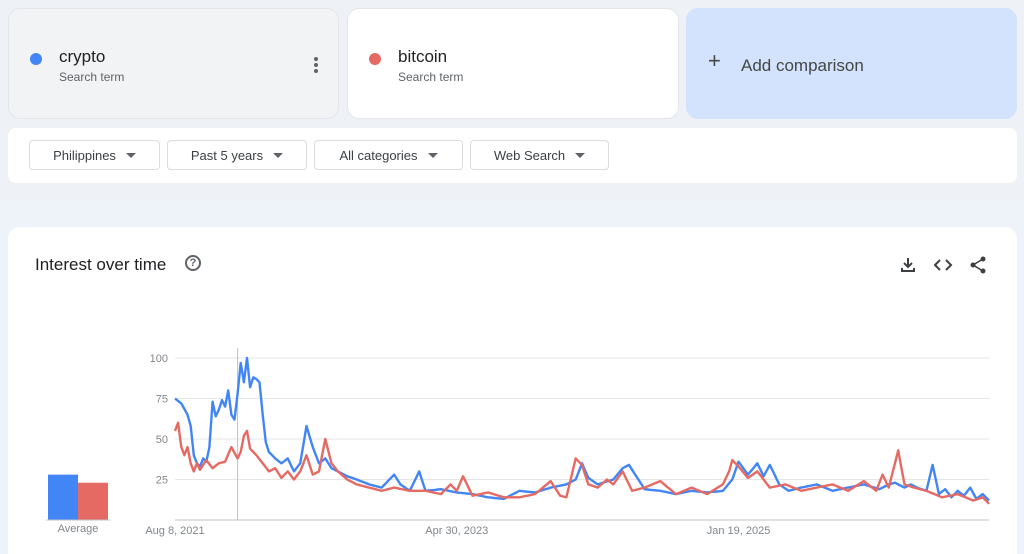 The width and height of the screenshot is (1024, 554). I want to click on crypto-color-dot, so click(36, 59).